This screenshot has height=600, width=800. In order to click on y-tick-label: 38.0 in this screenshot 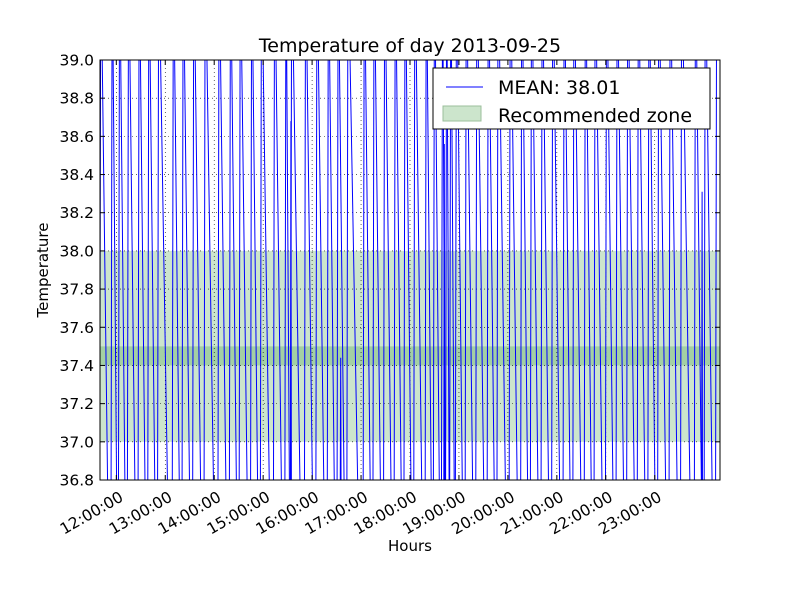, I will do `click(76, 251)`.